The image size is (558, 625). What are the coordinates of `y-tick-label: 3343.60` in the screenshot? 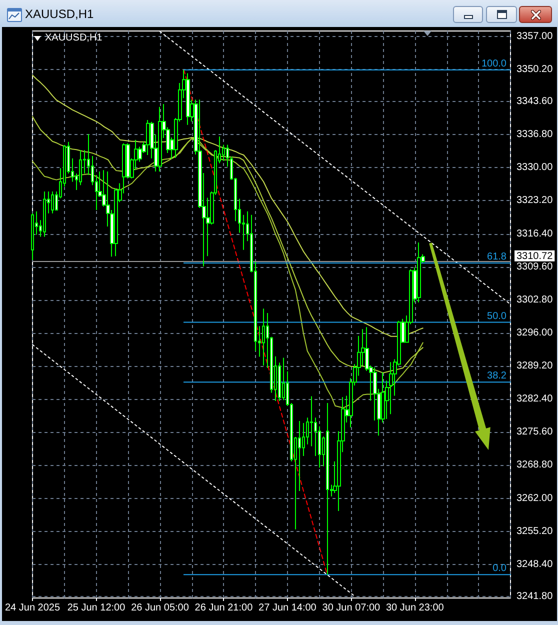 It's located at (535, 102).